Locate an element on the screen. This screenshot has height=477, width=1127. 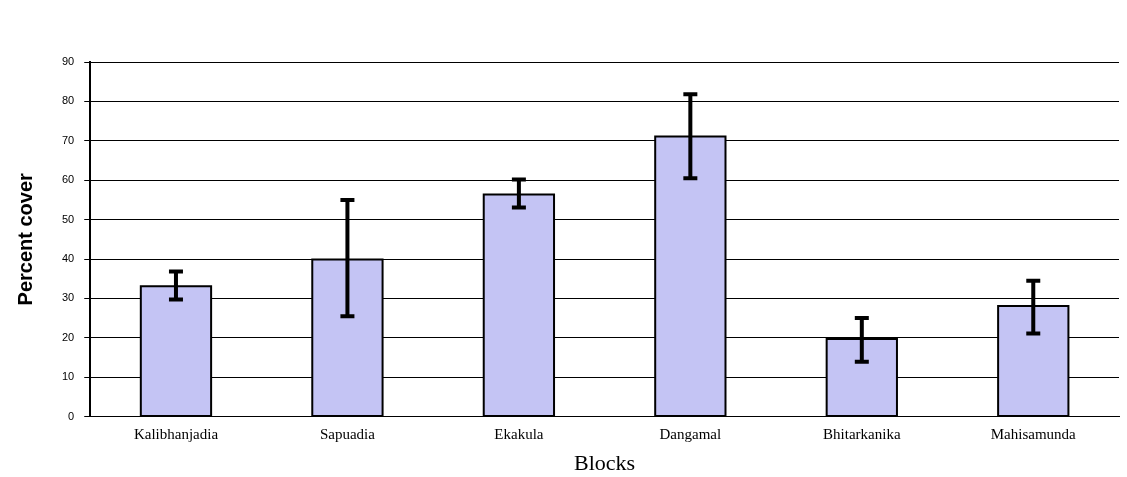
x-tick-label: Sapuadia is located at coordinates (347, 433).